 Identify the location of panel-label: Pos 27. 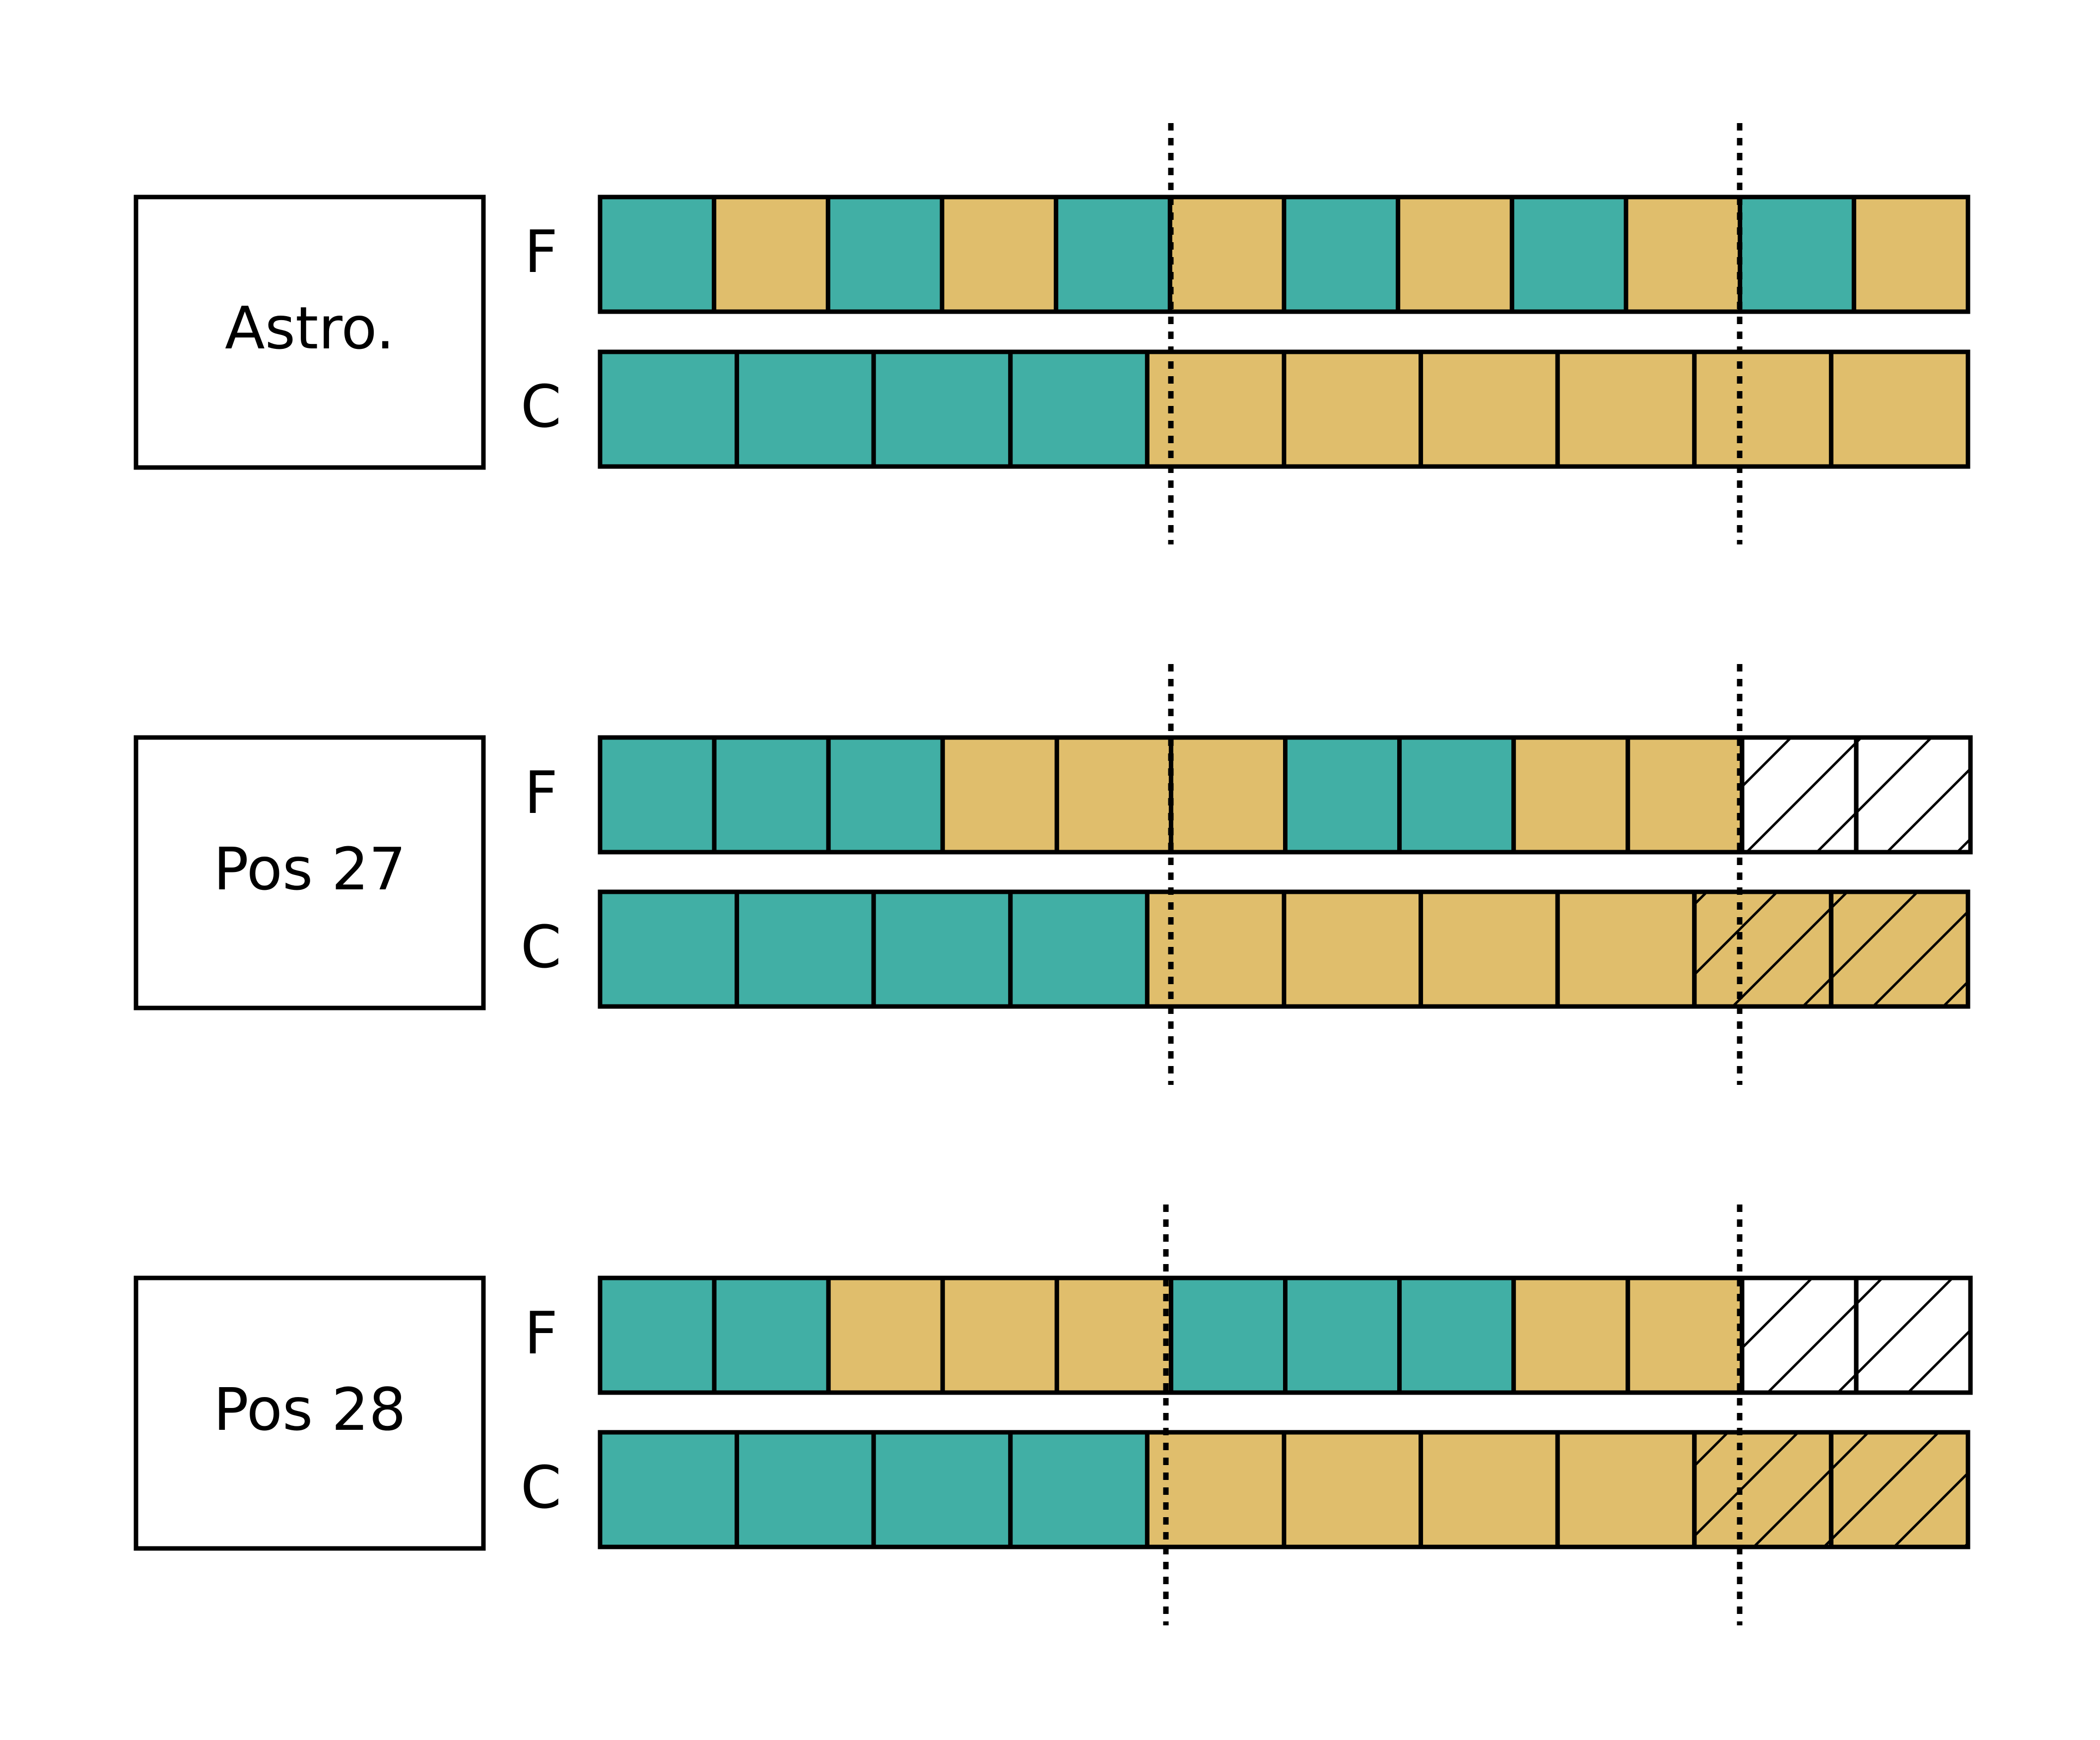
(310, 869).